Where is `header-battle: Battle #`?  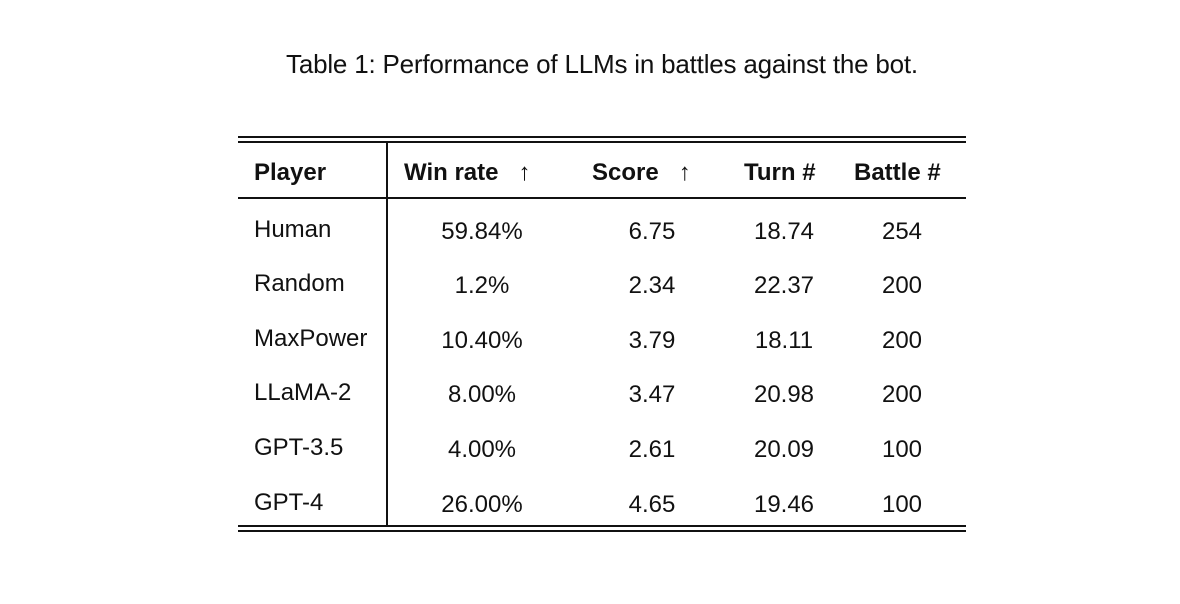
header-battle: Battle # is located at coordinates (897, 172).